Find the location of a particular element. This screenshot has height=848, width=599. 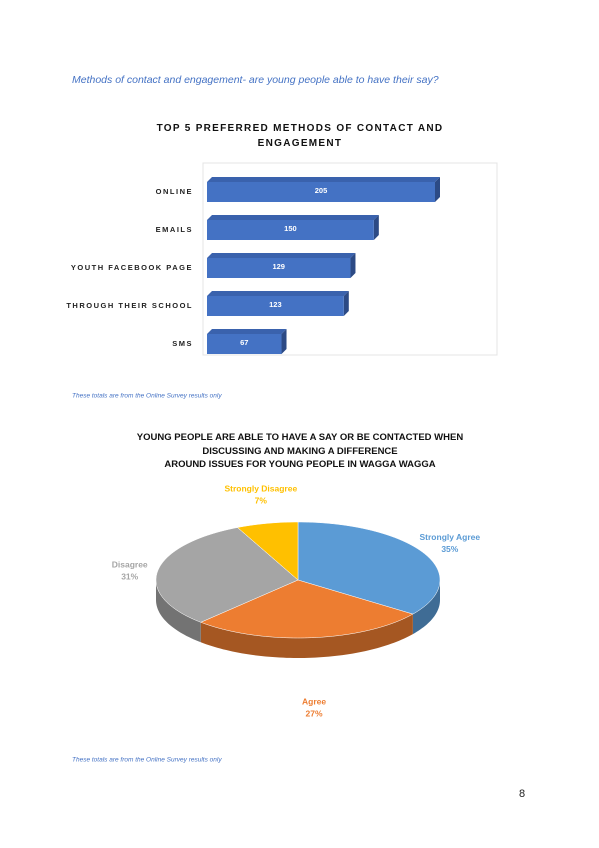

value-label: 67 is located at coordinates (244, 342).